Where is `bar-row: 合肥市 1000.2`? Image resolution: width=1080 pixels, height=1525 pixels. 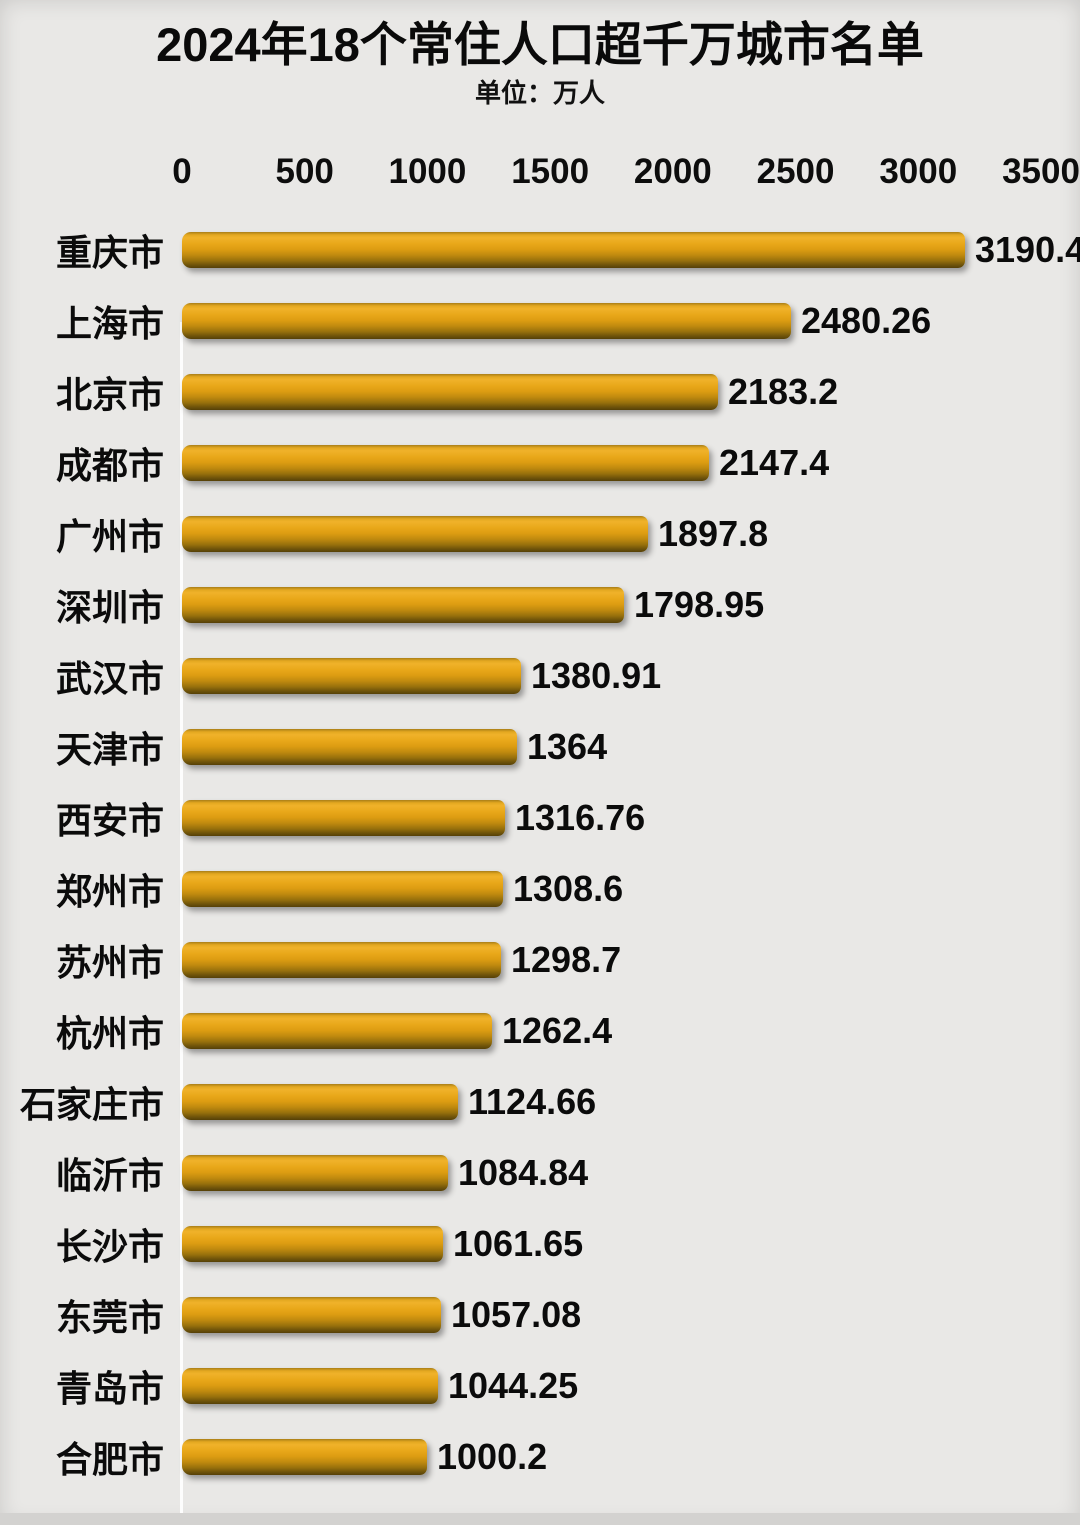 bar-row: 合肥市 1000.2 is located at coordinates (540, 1456).